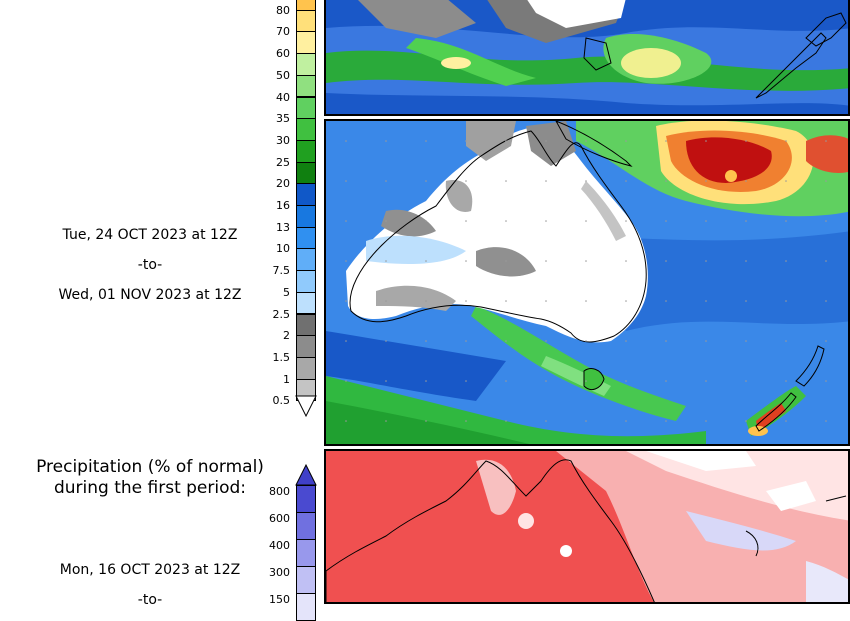 The width and height of the screenshot is (850, 621). I want to click on precip-tick-label: 2, so click(286, 336).